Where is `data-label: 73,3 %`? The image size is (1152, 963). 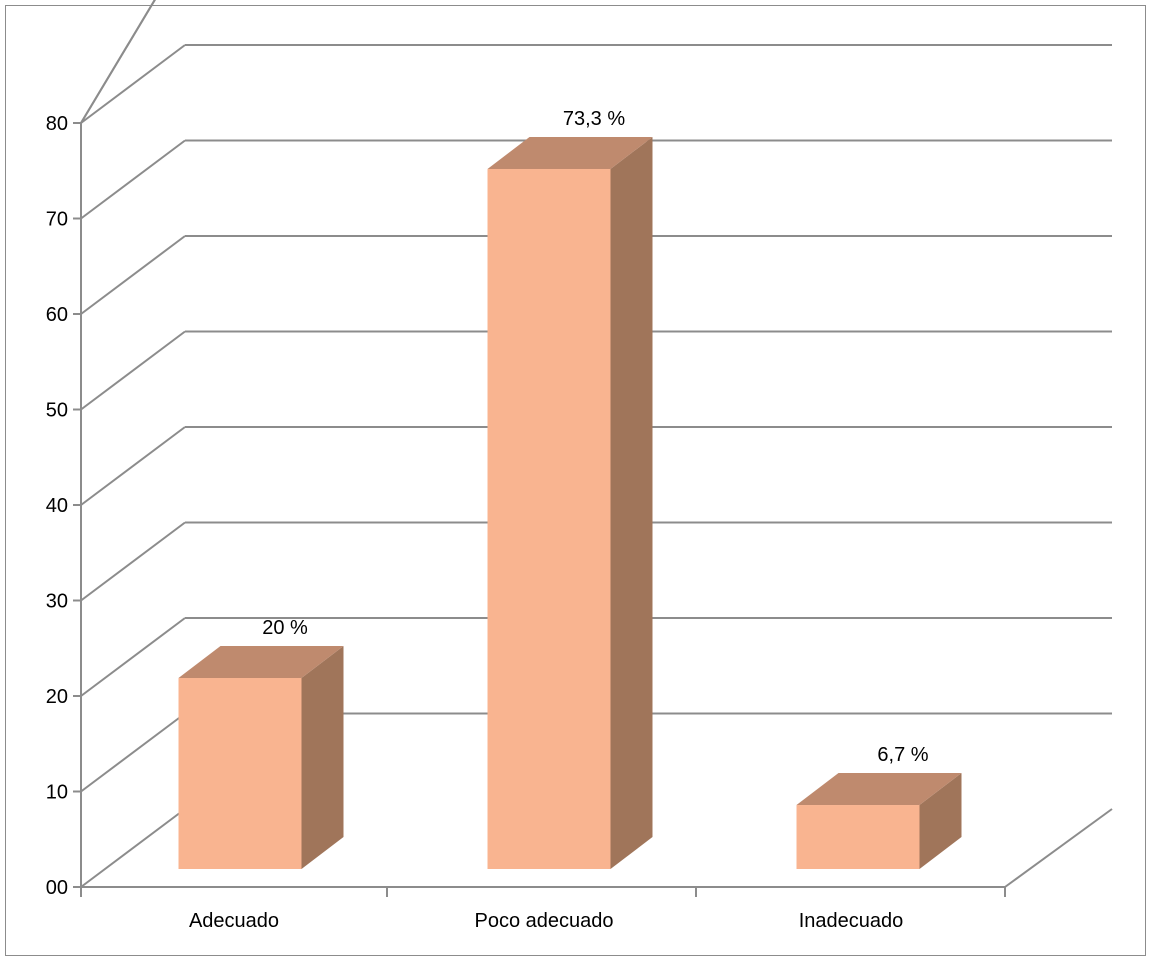
data-label: 73,3 % is located at coordinates (594, 119).